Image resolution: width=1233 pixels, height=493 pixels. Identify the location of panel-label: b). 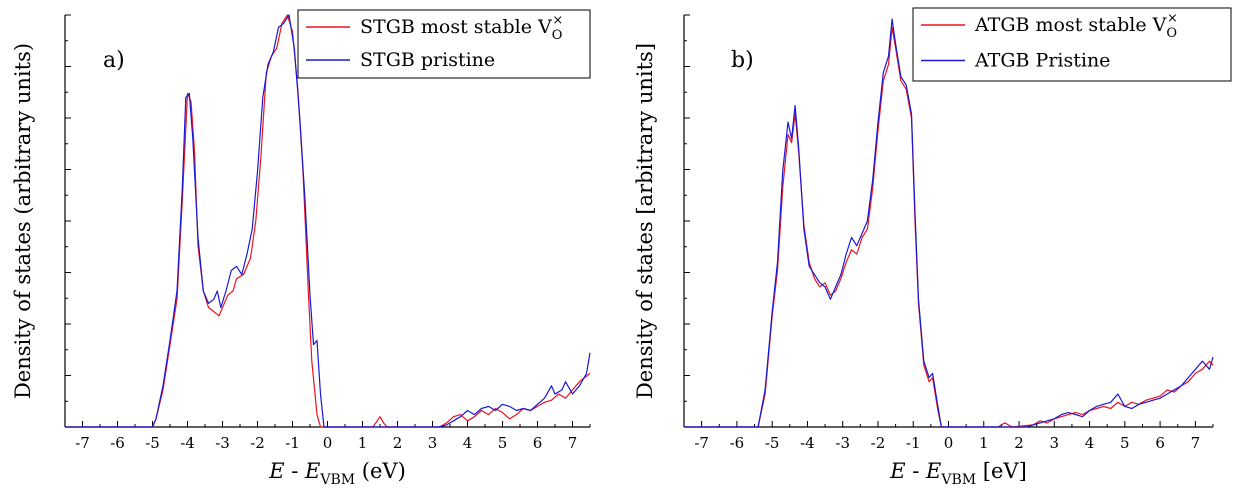
(742, 60).